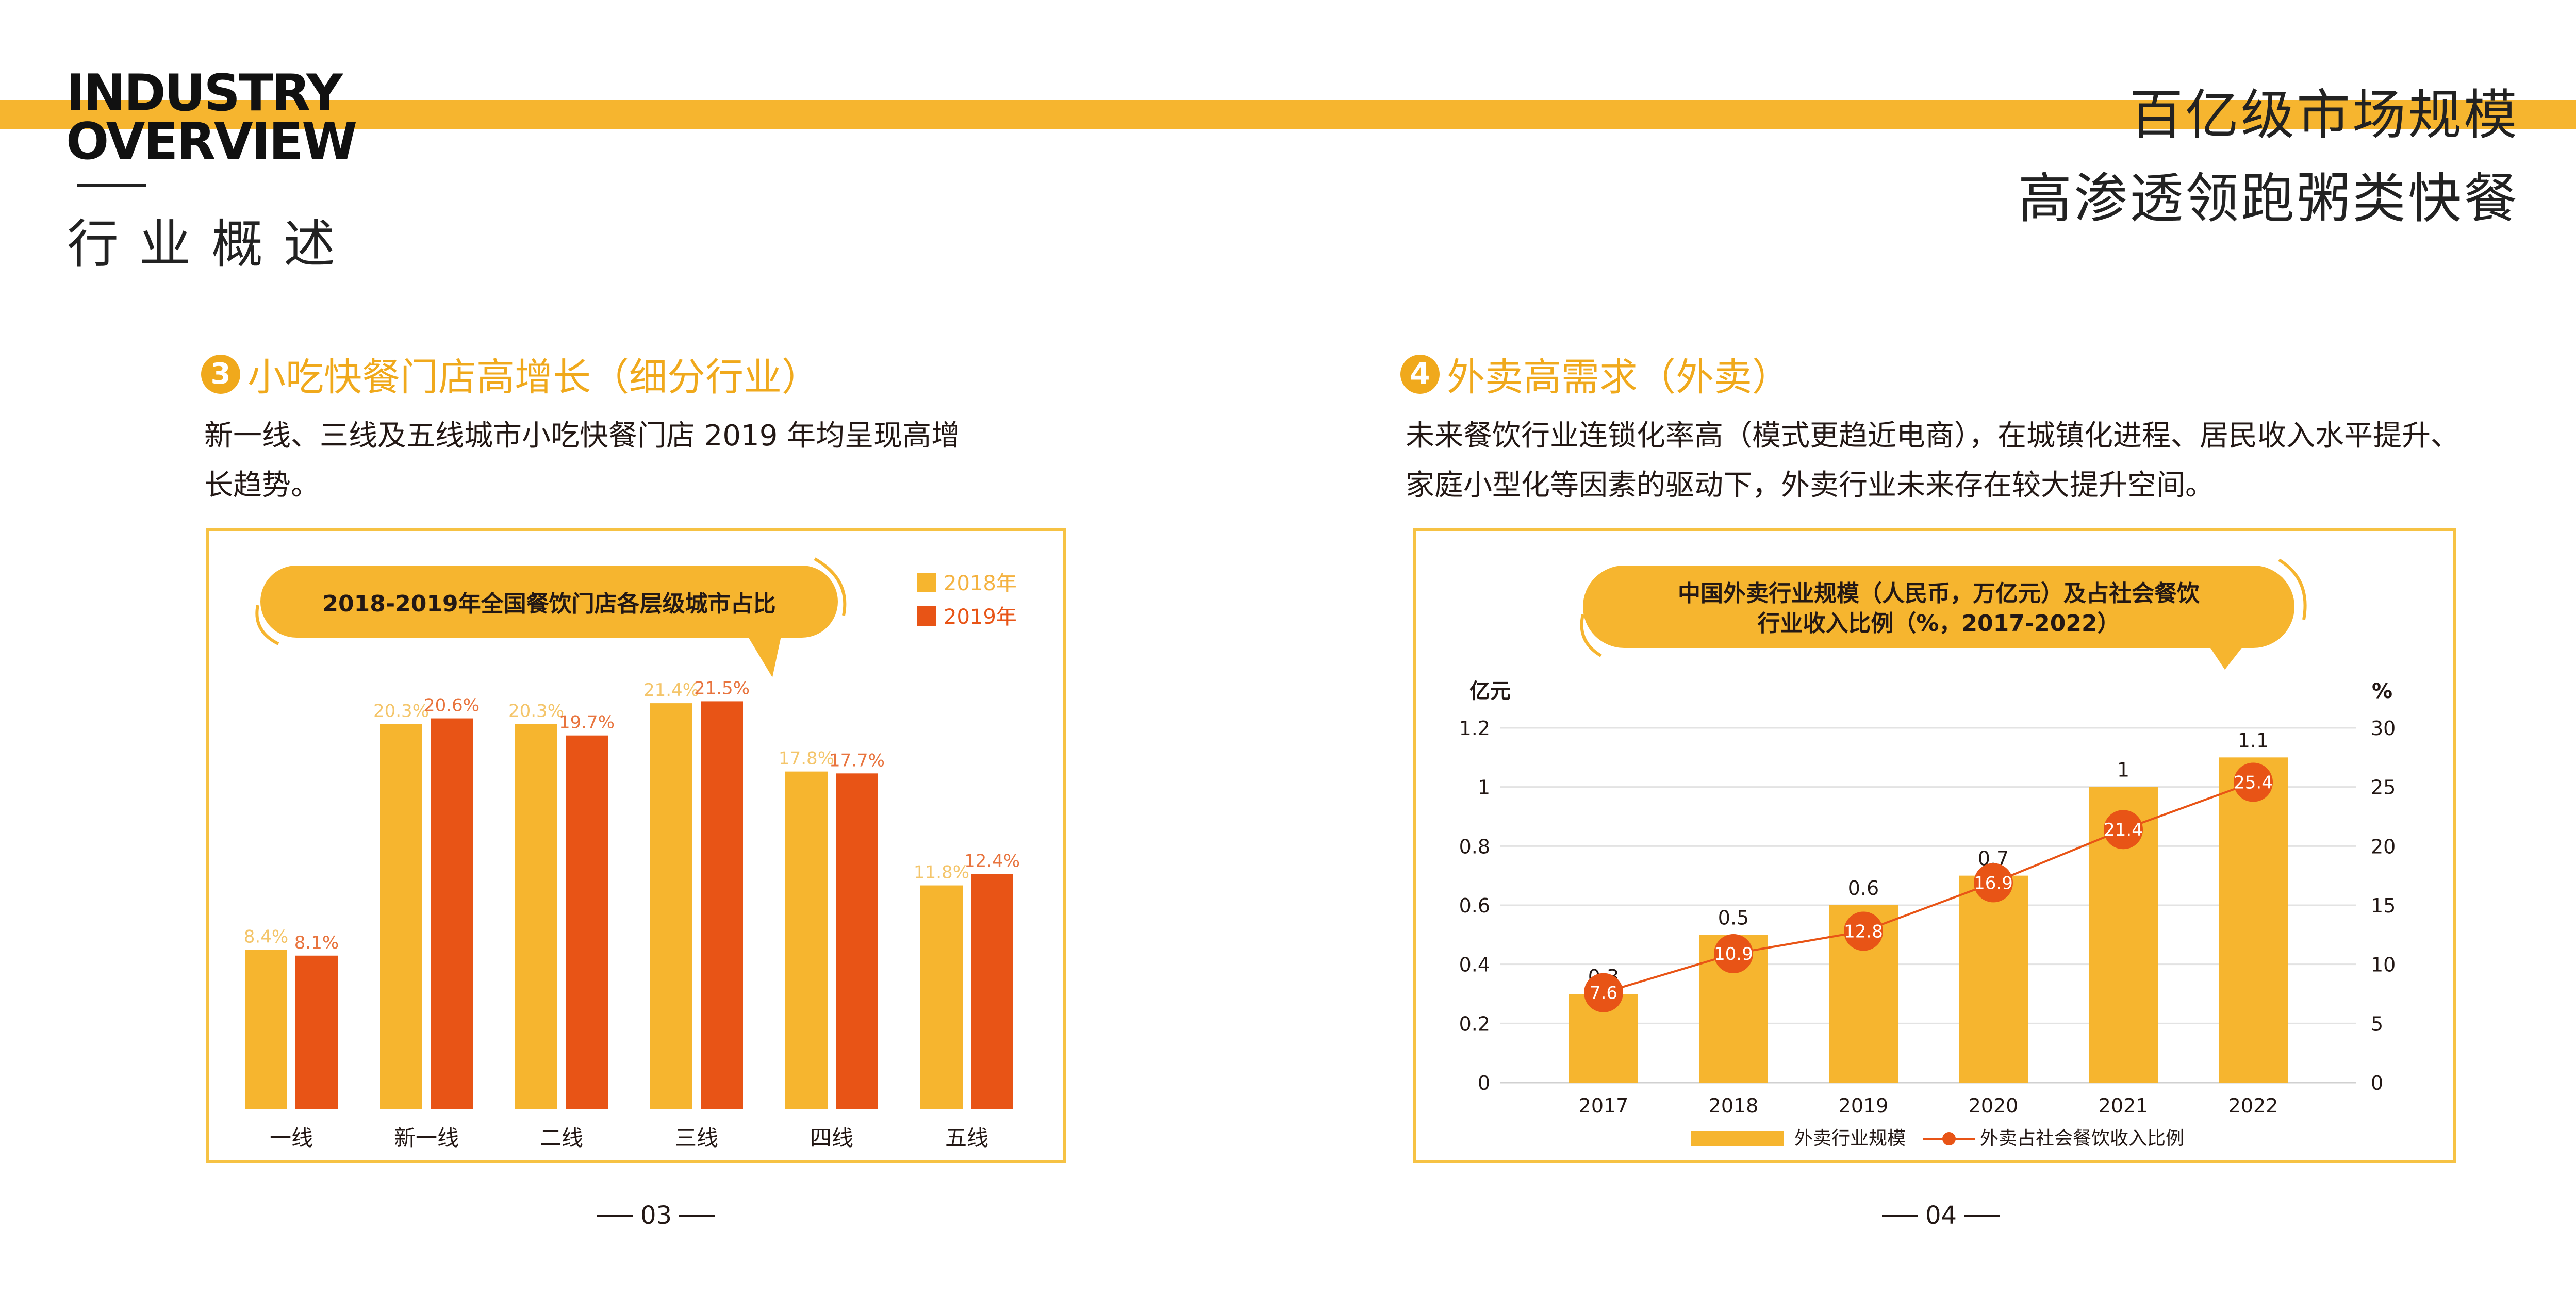 This screenshot has width=2576, height=1297. Describe the element at coordinates (211, 244) in the screenshot. I see `brand-subtitle: 行业概述` at that location.